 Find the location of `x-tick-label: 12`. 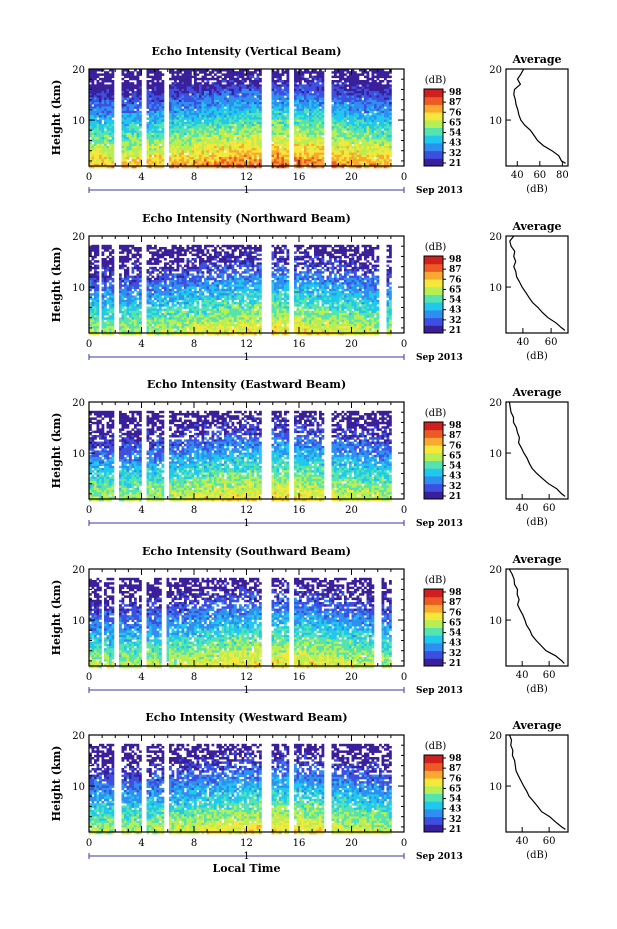

x-tick-label: 12 is located at coordinates (246, 177).